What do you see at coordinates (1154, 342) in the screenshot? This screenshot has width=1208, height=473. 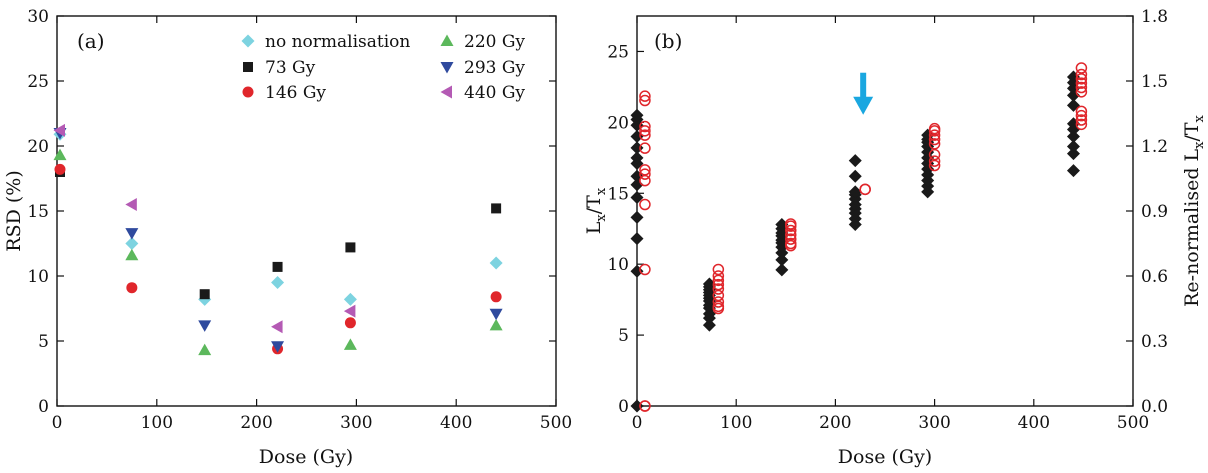 I see `y-tick-label: 0.3` at bounding box center [1154, 342].